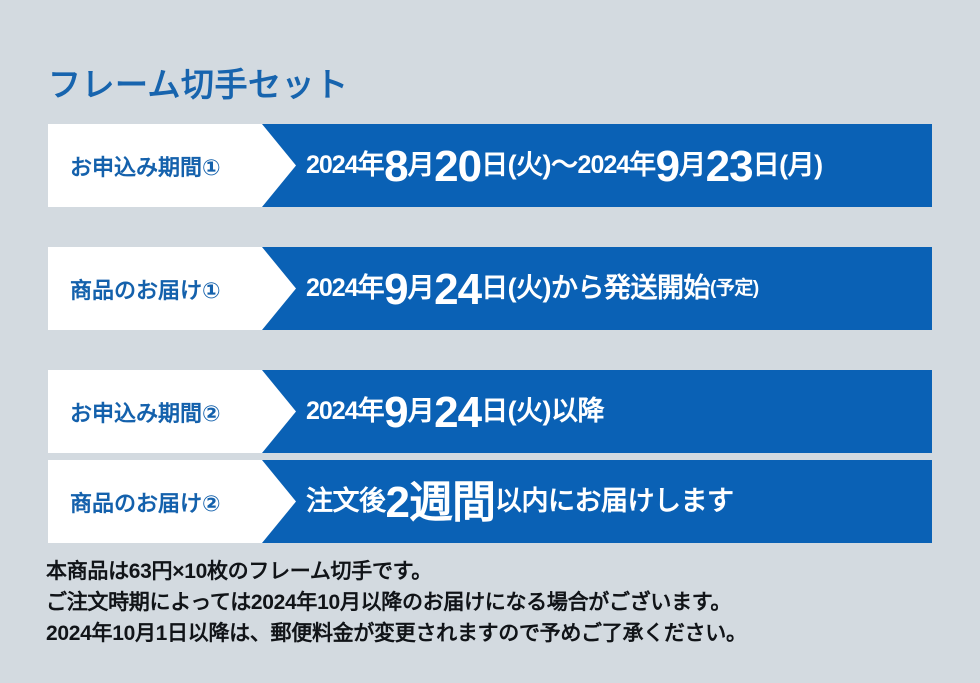  Describe the element at coordinates (801, 165) in the screenshot. I see `date-segment-weekday: (月)` at that location.